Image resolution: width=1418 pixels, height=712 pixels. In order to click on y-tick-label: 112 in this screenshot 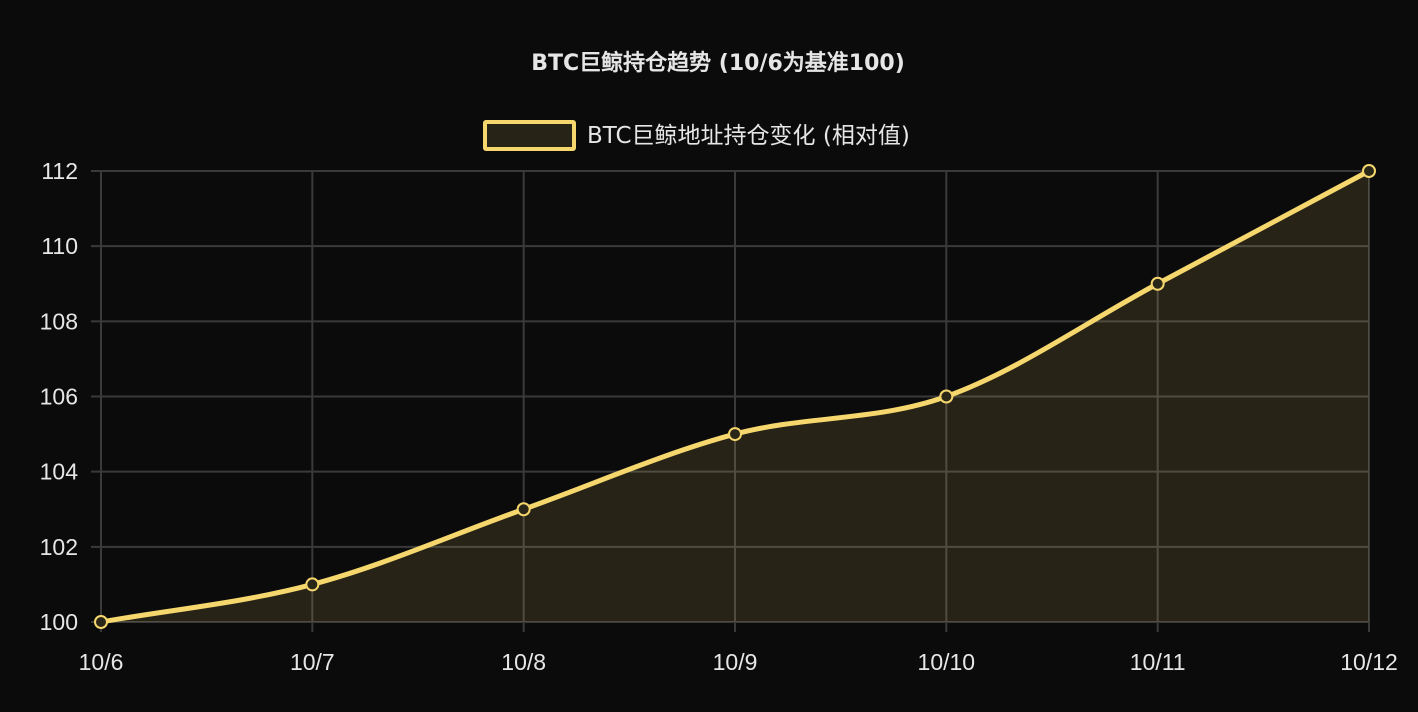, I will do `click(59, 171)`.